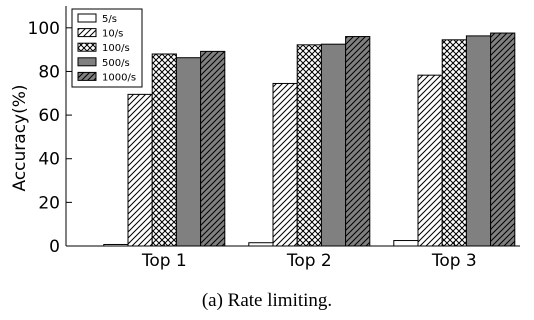 This screenshot has width=534, height=320. What do you see at coordinates (49, 160) in the screenshot?
I see `y-tick-label: 40` at bounding box center [49, 160].